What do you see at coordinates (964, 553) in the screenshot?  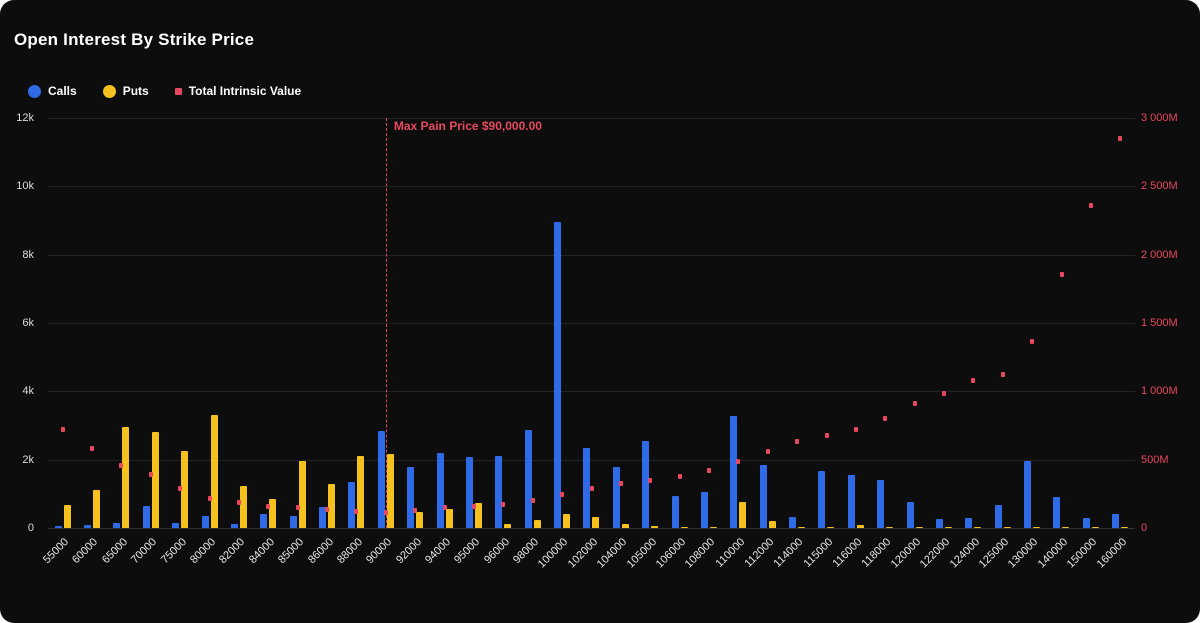 I see `x-axis-label: 124000` at bounding box center [964, 553].